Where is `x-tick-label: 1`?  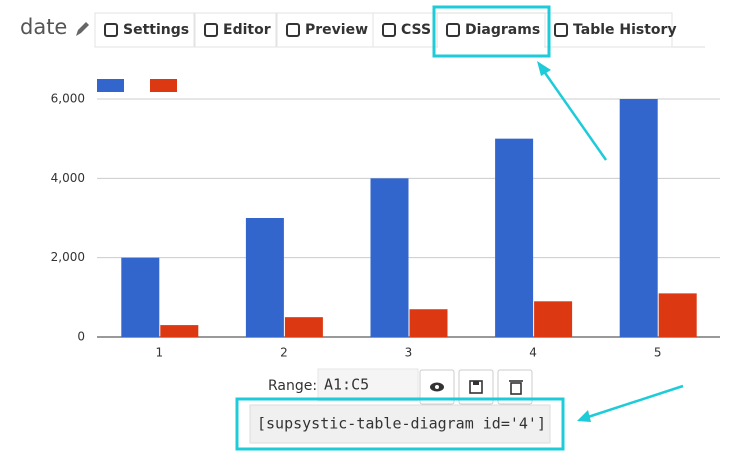 x-tick-label: 1 is located at coordinates (159, 353).